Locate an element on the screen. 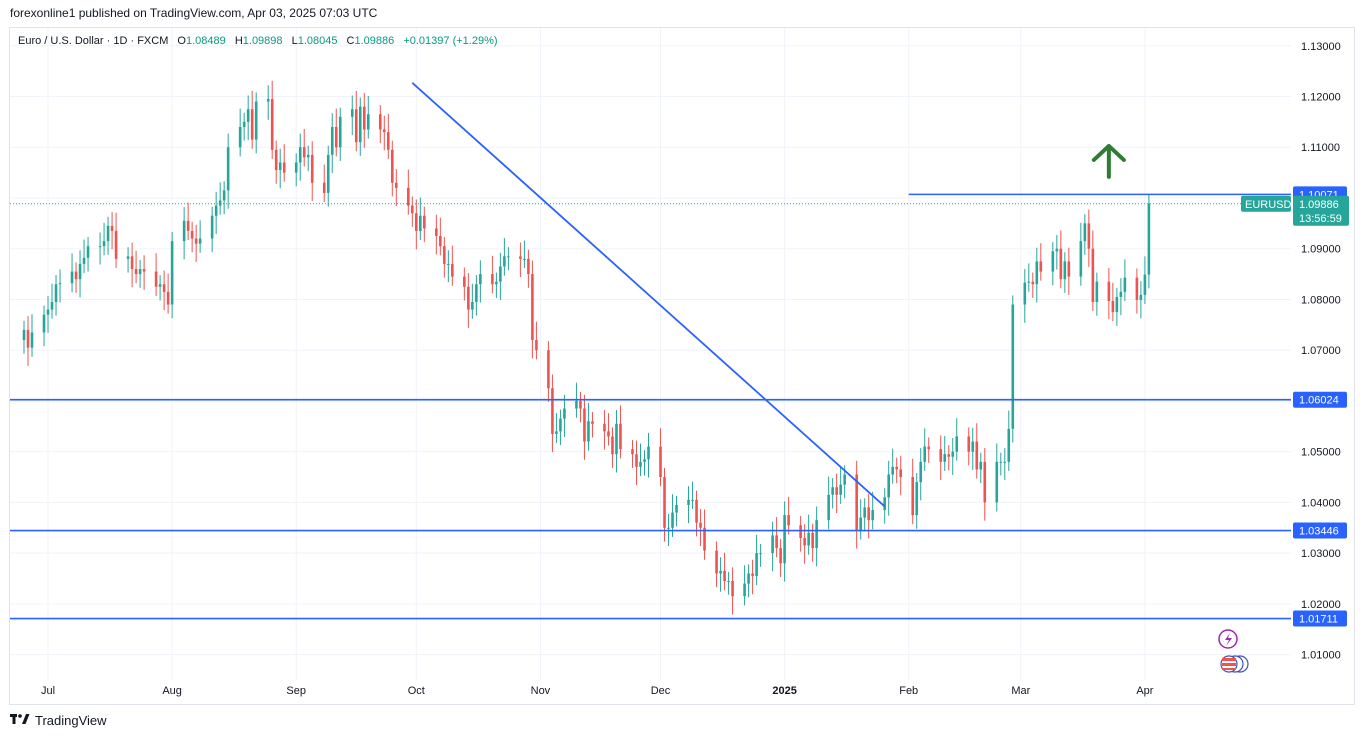 The image size is (1364, 740). tradingview-logo-icon is located at coordinates (20, 720).